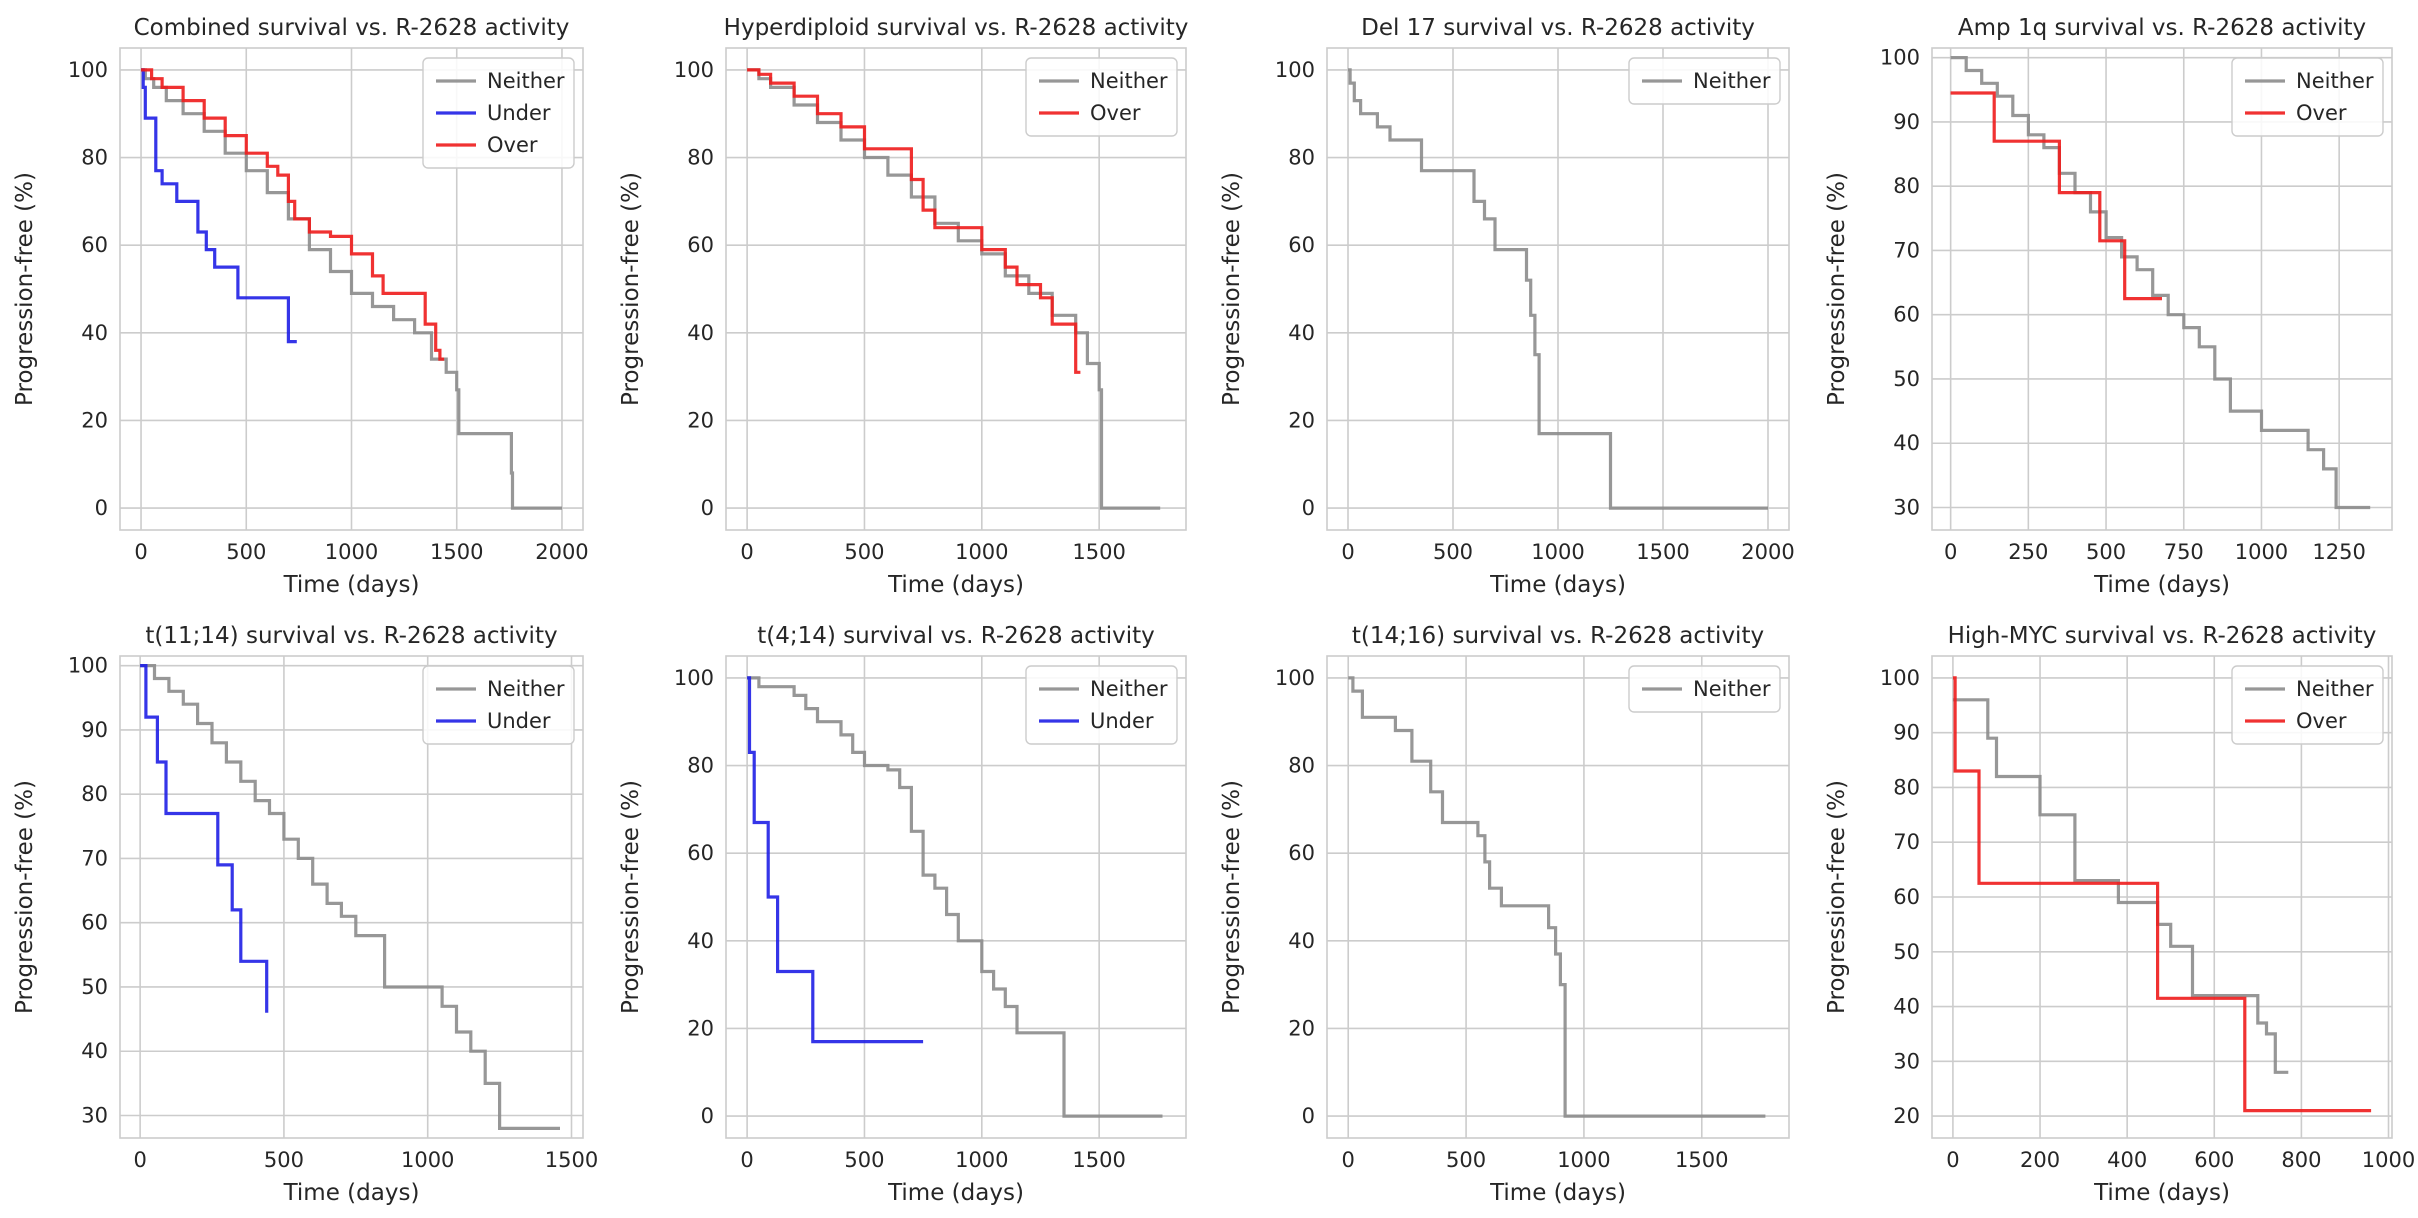 The image size is (2418, 1218). I want to click on legend: Neither Under Over, so click(498, 113).